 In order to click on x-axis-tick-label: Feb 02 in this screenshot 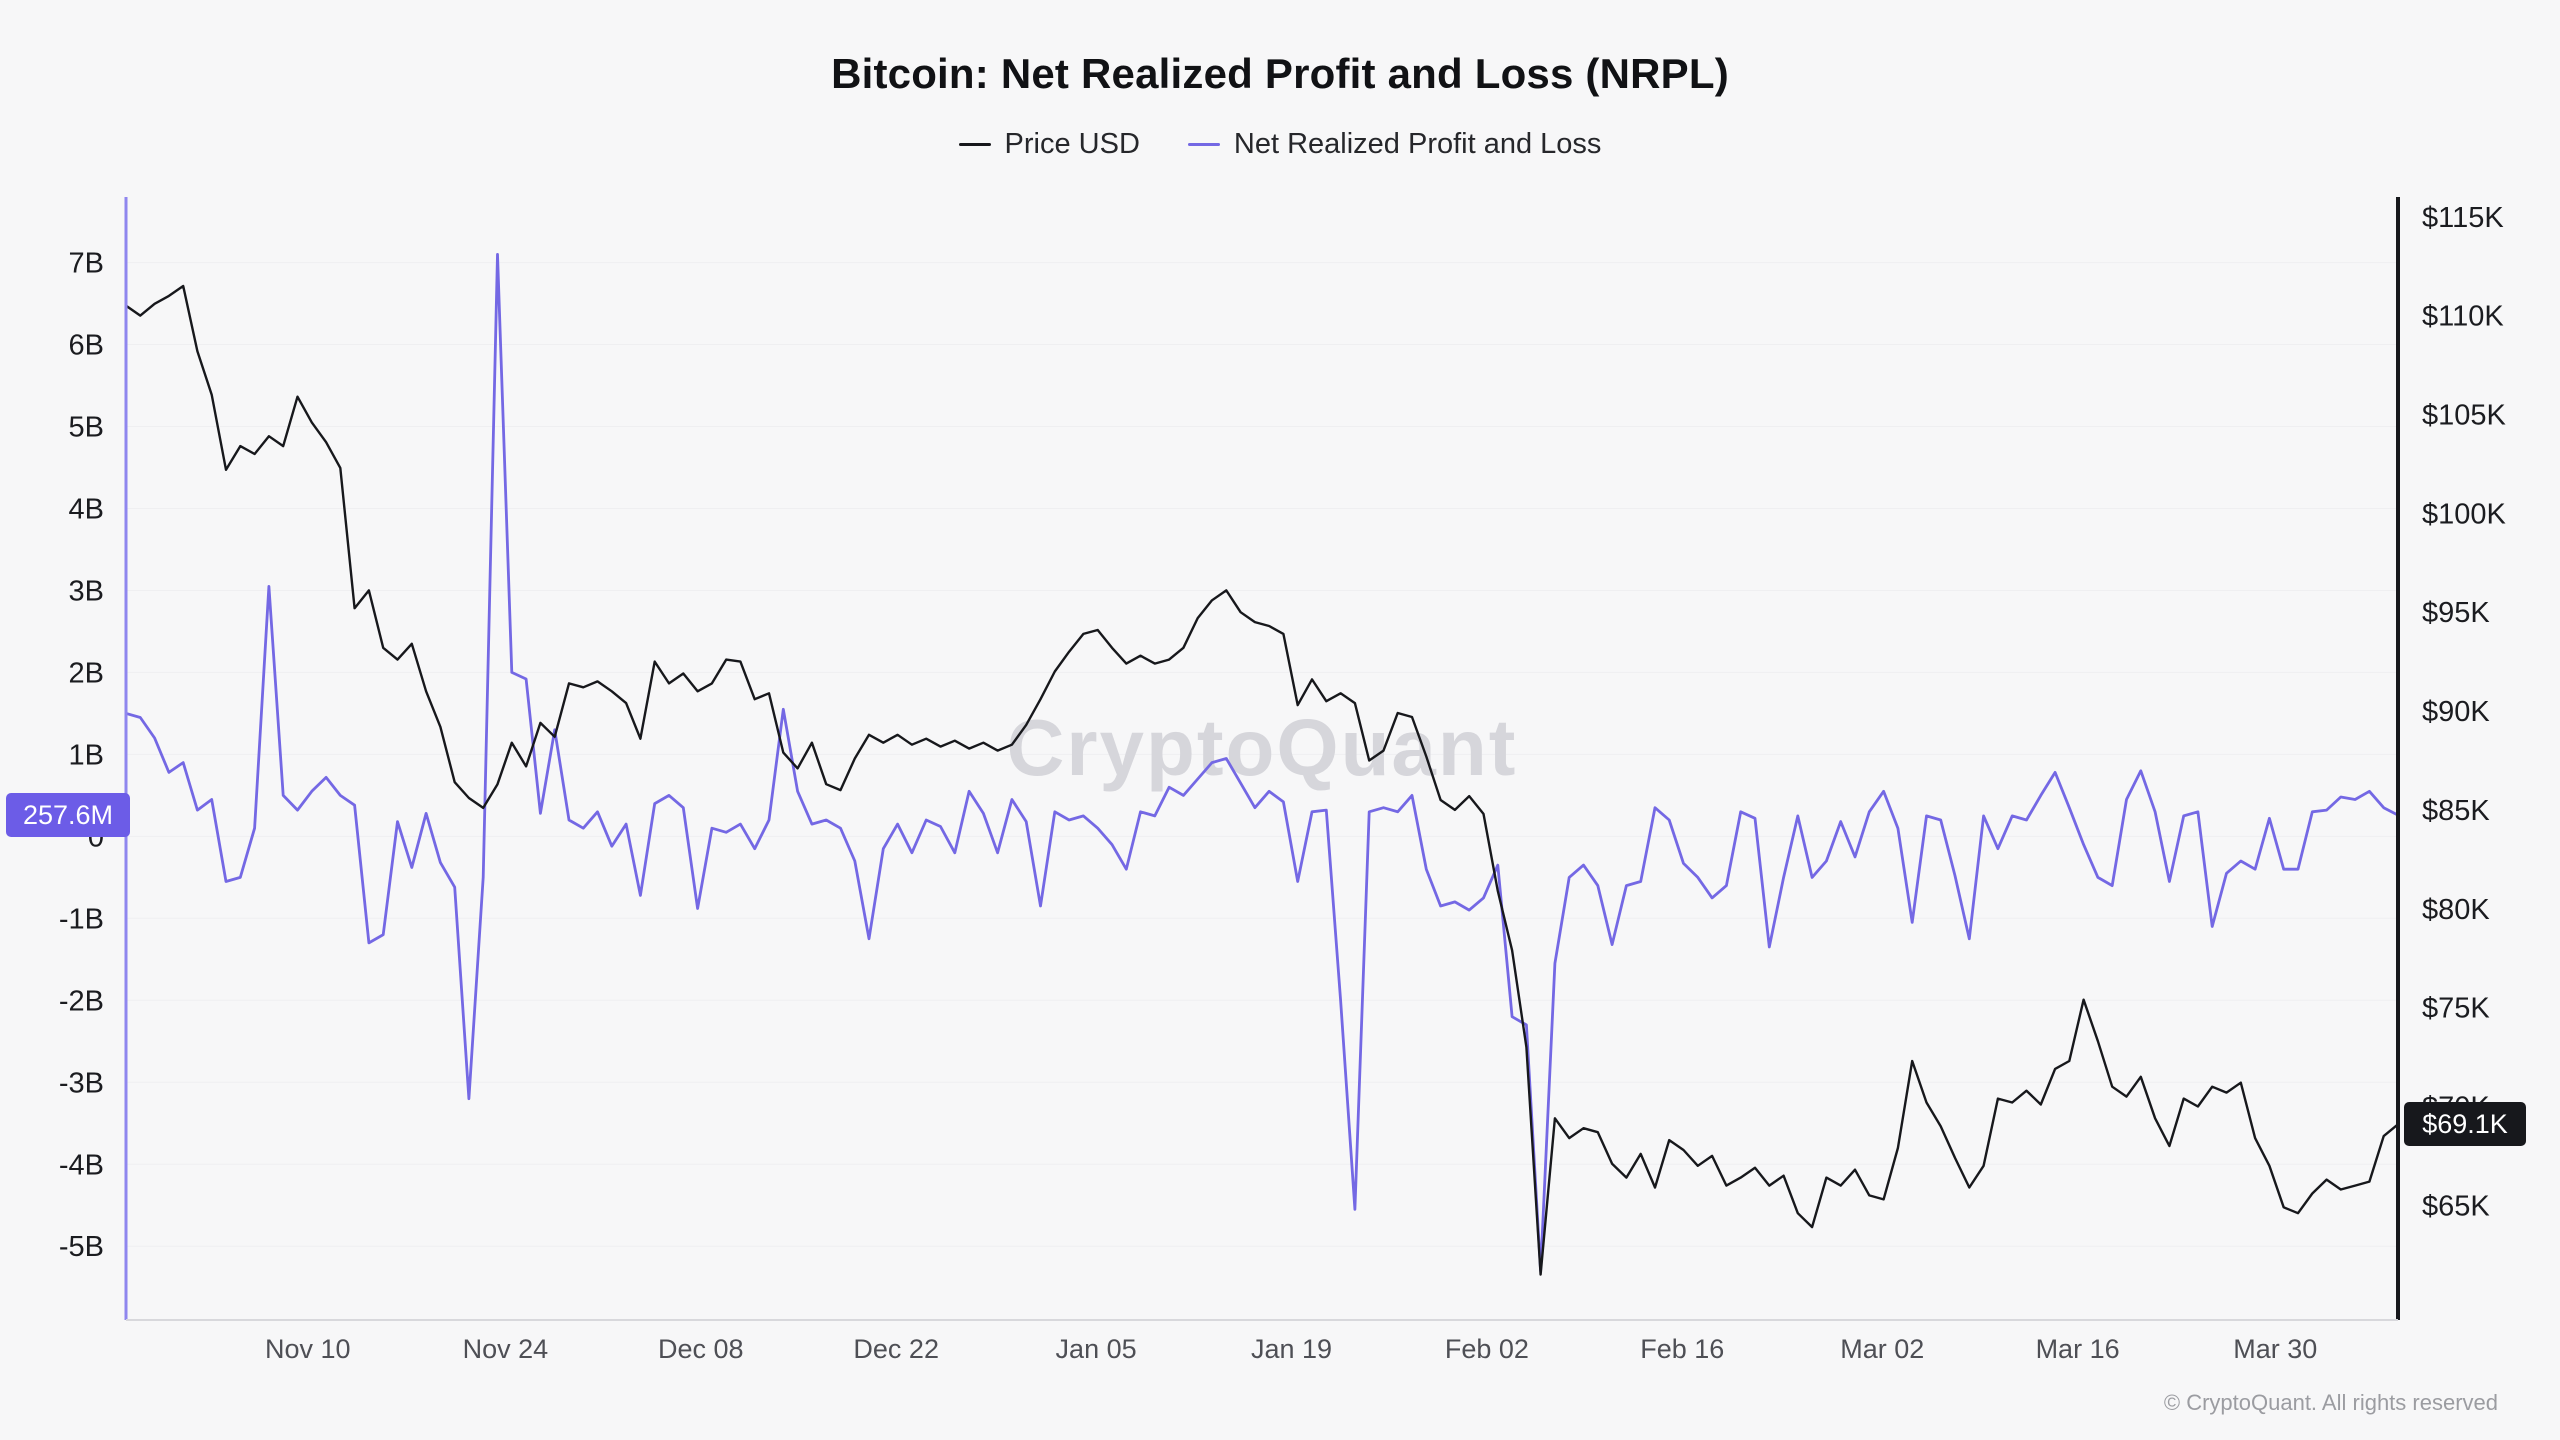, I will do `click(1487, 1349)`.